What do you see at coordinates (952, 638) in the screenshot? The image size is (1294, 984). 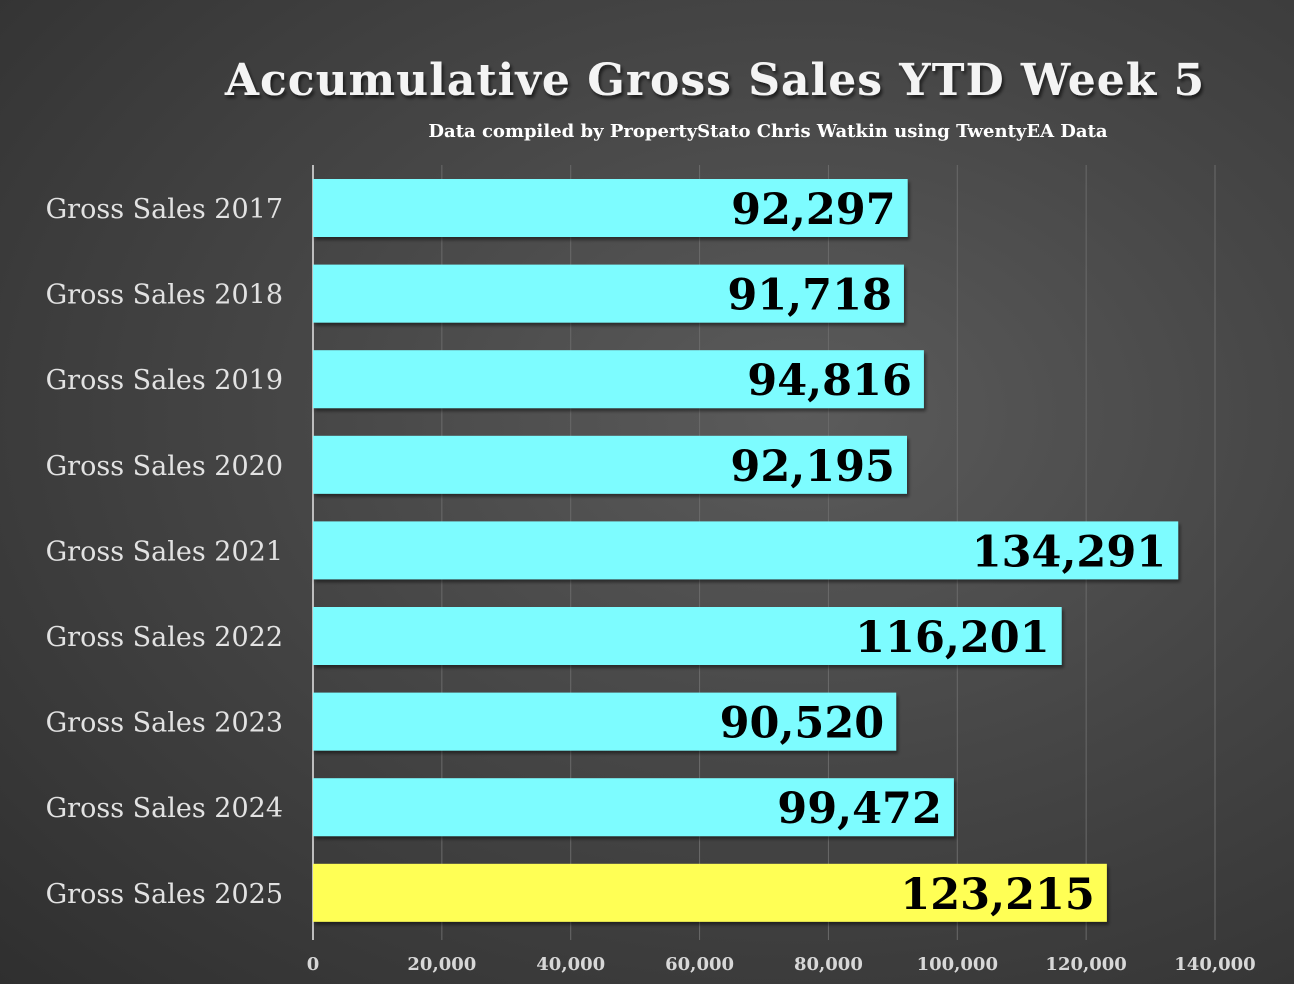 I see `data-label: 116,201` at bounding box center [952, 638].